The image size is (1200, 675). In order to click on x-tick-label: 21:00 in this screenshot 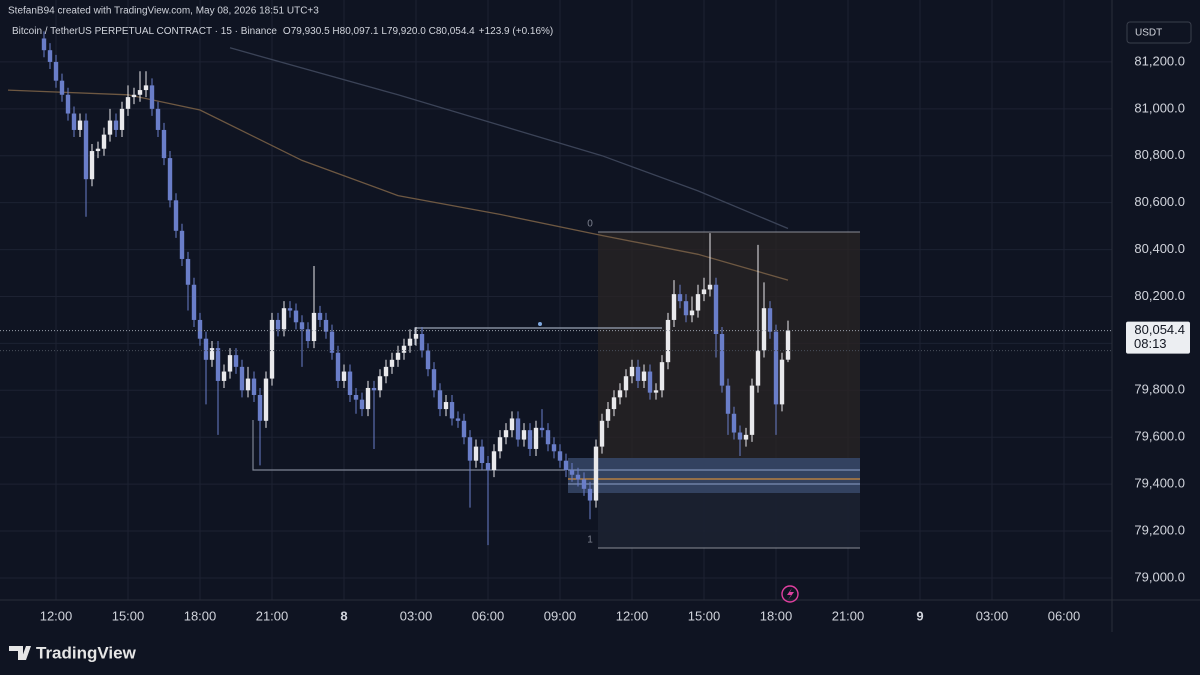, I will do `click(848, 615)`.